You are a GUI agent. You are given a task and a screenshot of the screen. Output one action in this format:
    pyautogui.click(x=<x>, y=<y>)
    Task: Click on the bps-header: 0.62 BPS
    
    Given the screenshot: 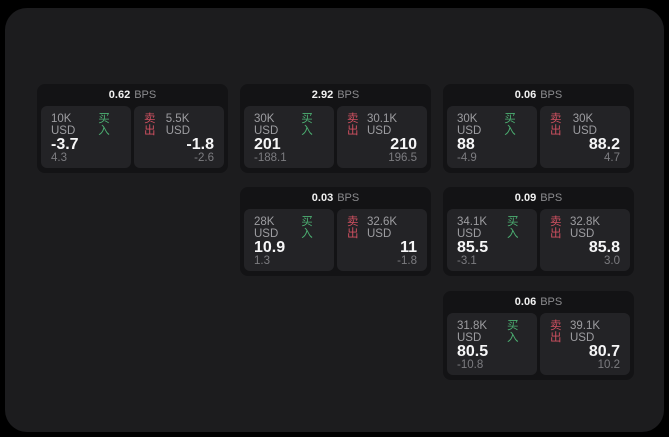 What is the action you would take?
    pyautogui.click(x=132, y=95)
    